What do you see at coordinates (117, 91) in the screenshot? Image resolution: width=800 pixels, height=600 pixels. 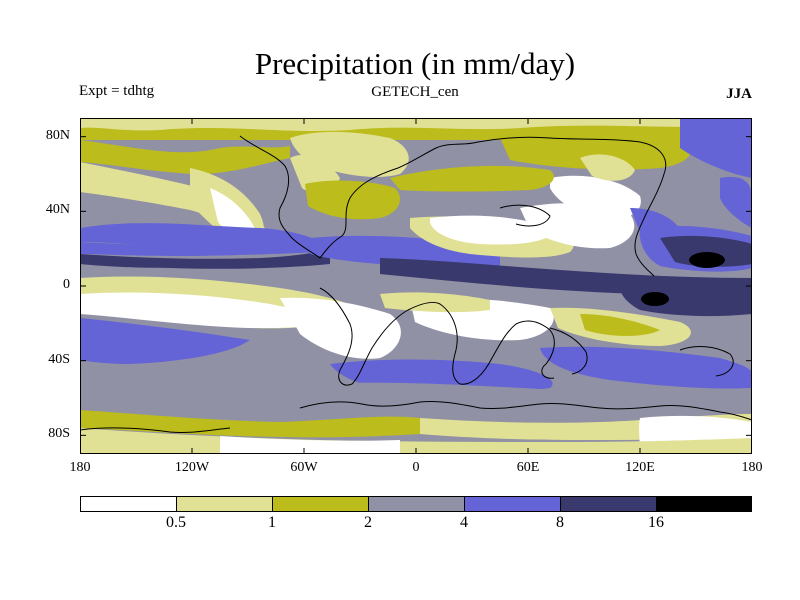 I see `experiment-label: Expt = tdhtg` at bounding box center [117, 91].